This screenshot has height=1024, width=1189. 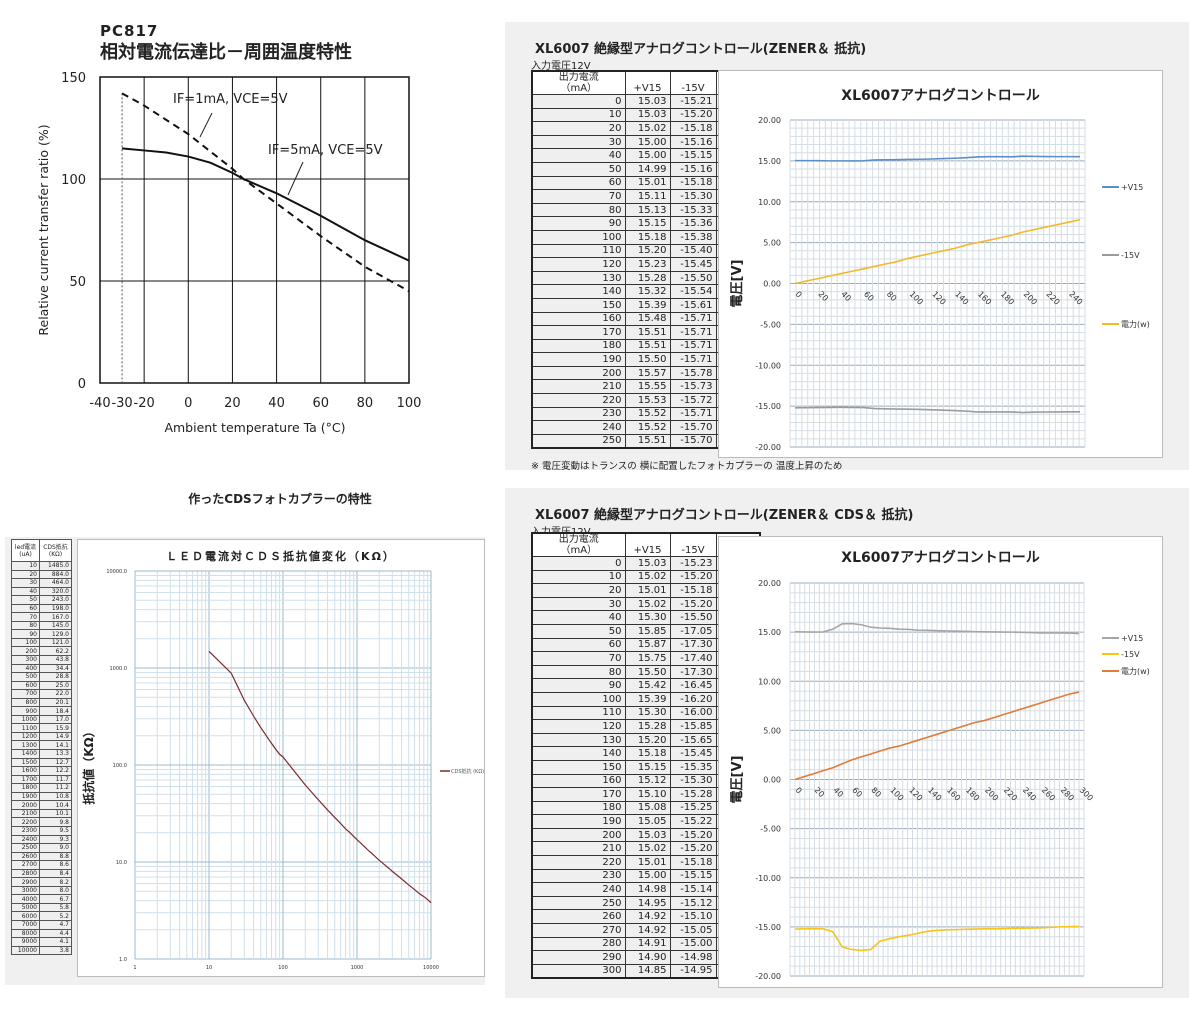 I want to click on table-cell: 15.30, so click(x=647, y=617).